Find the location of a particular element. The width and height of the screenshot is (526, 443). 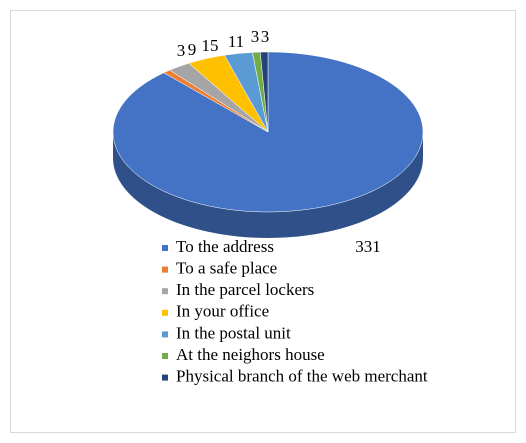

data-label: 15 is located at coordinates (210, 45).